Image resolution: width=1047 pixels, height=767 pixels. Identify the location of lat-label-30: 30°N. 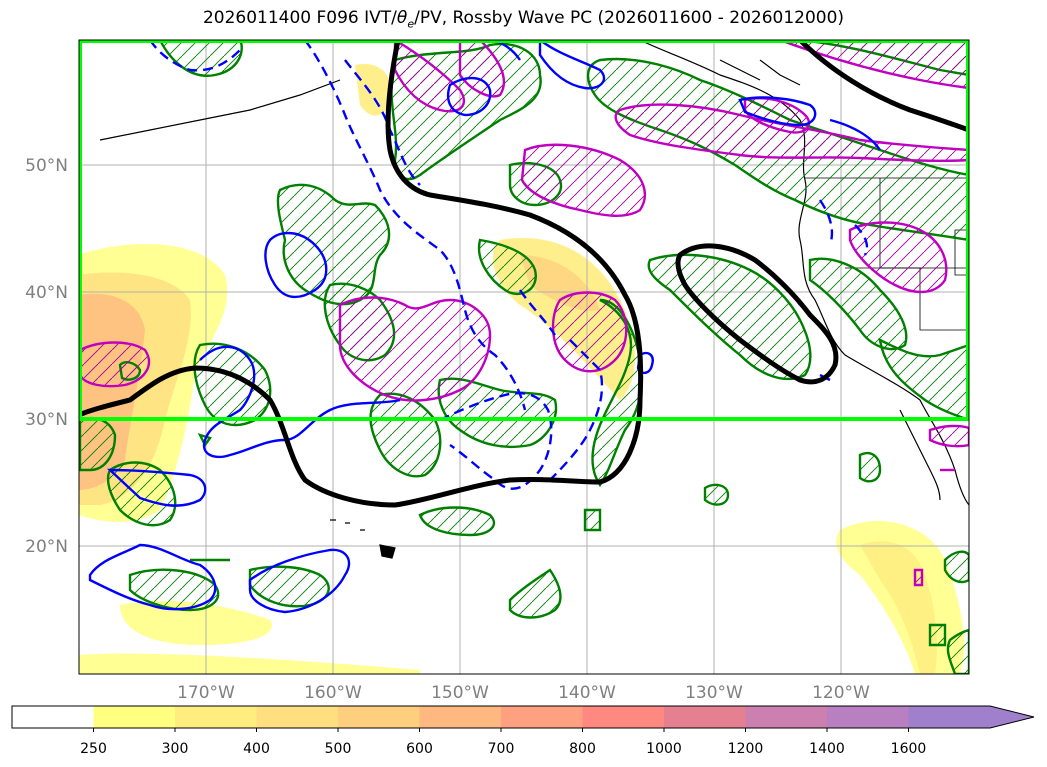
(46, 420).